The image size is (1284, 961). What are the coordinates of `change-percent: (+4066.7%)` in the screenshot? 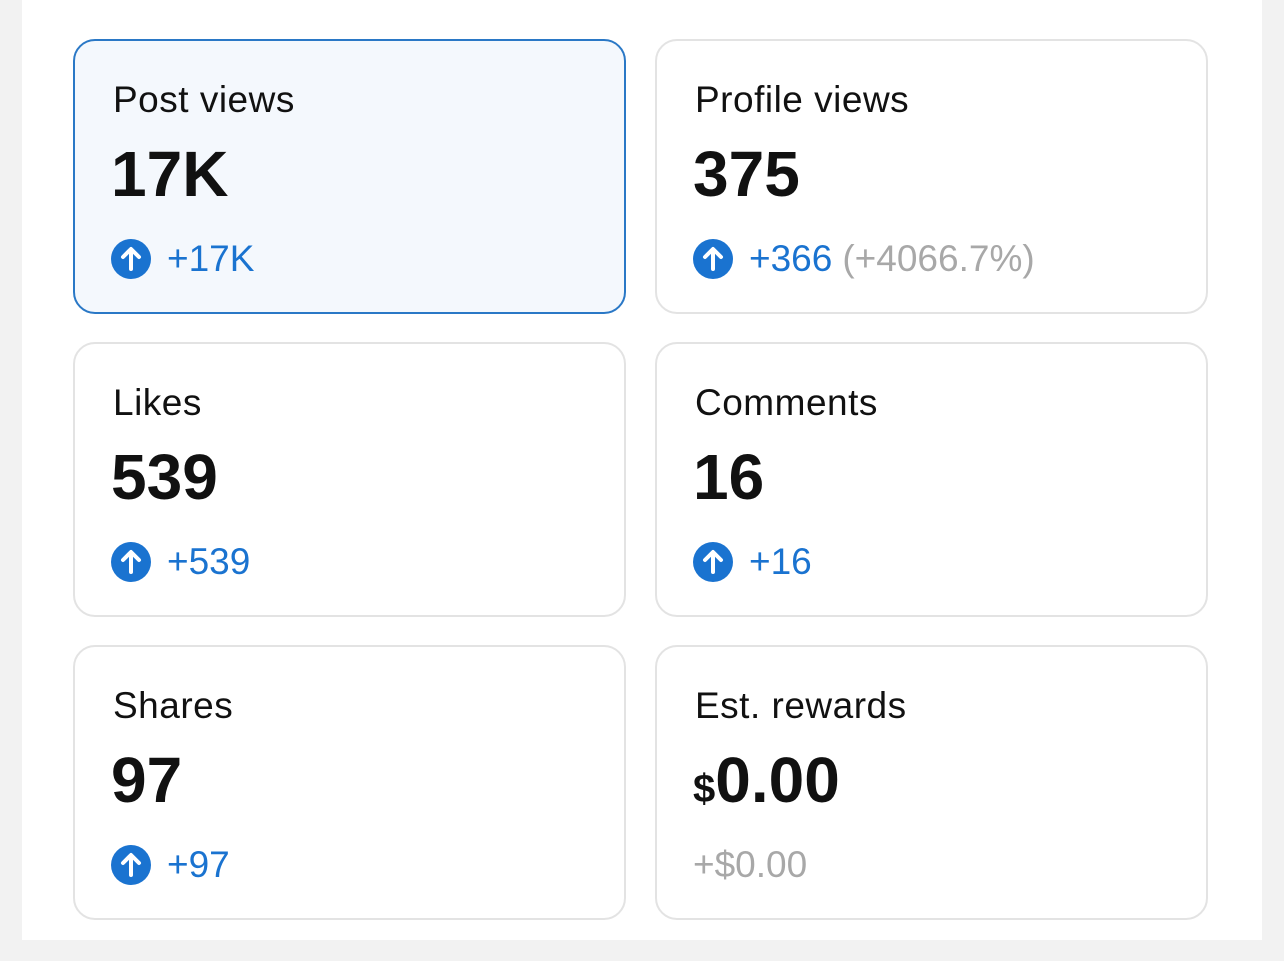 It's located at (938, 258).